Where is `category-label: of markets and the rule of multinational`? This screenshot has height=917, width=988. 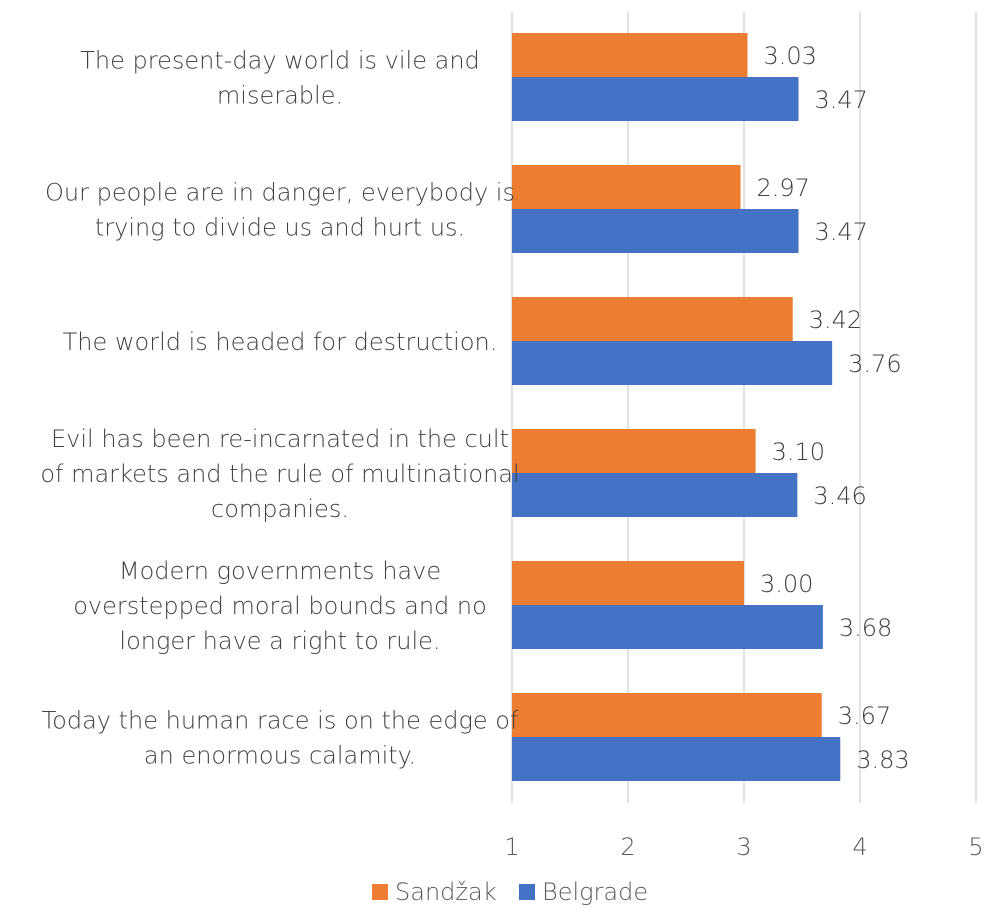
category-label: of markets and the rule of multinational is located at coordinates (279, 474).